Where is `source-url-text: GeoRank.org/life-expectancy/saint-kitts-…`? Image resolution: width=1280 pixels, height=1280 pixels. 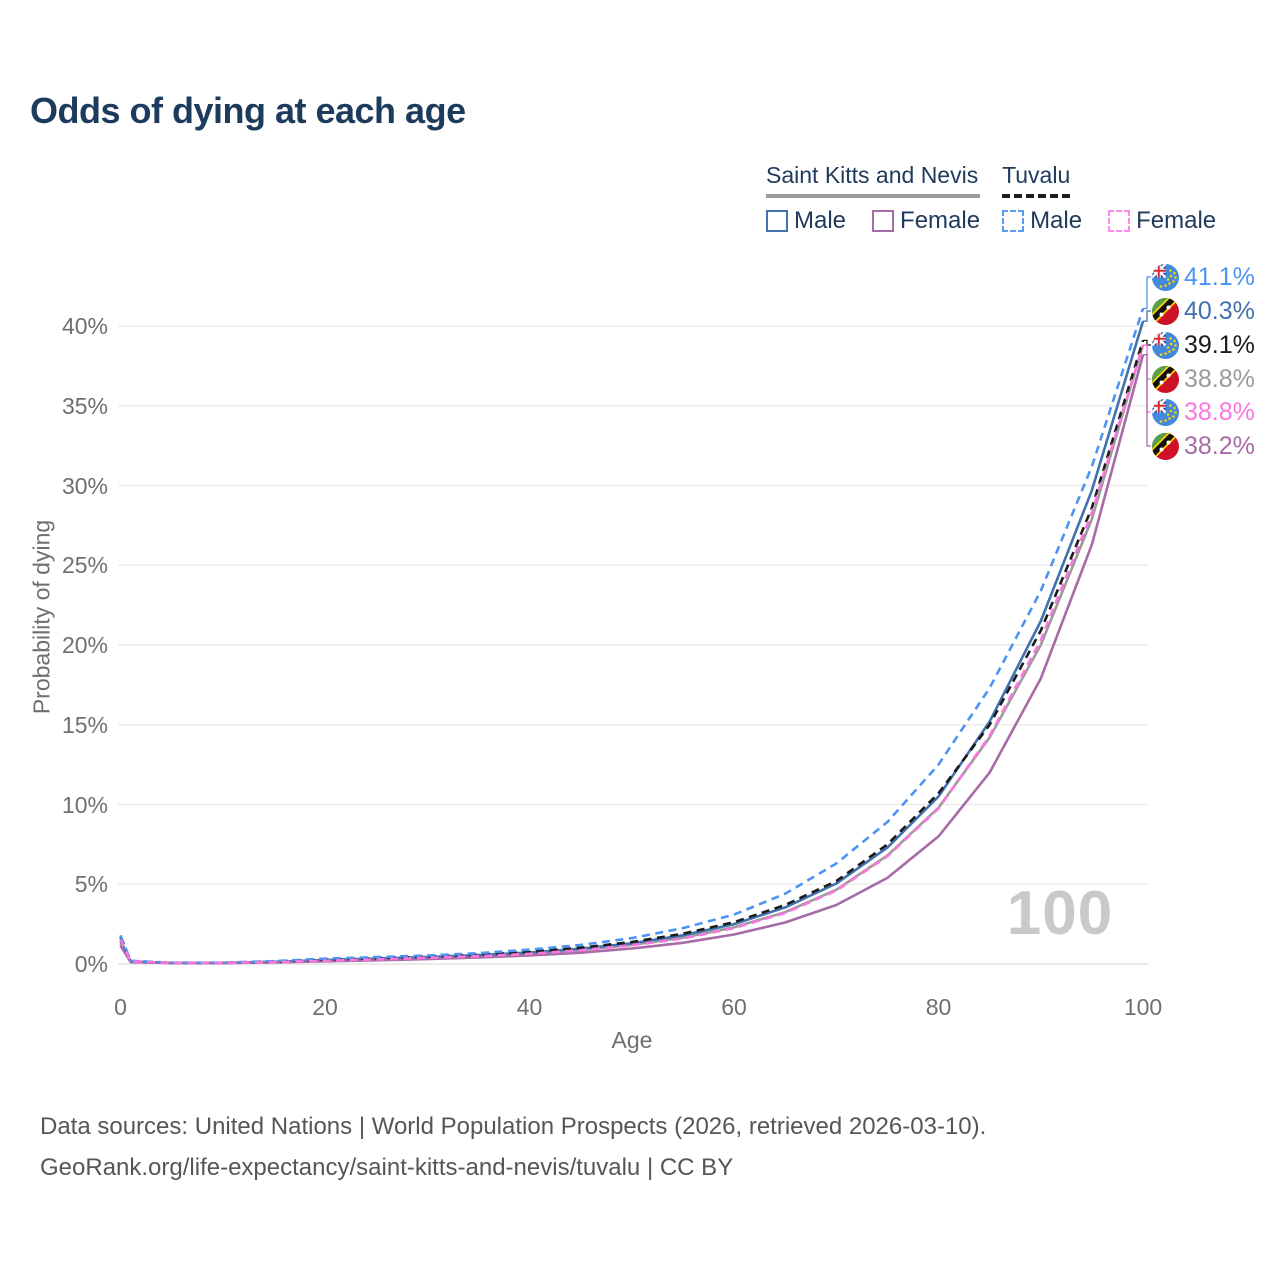 source-url-text: GeoRank.org/life-expectancy/saint-kitts-… is located at coordinates (387, 1167).